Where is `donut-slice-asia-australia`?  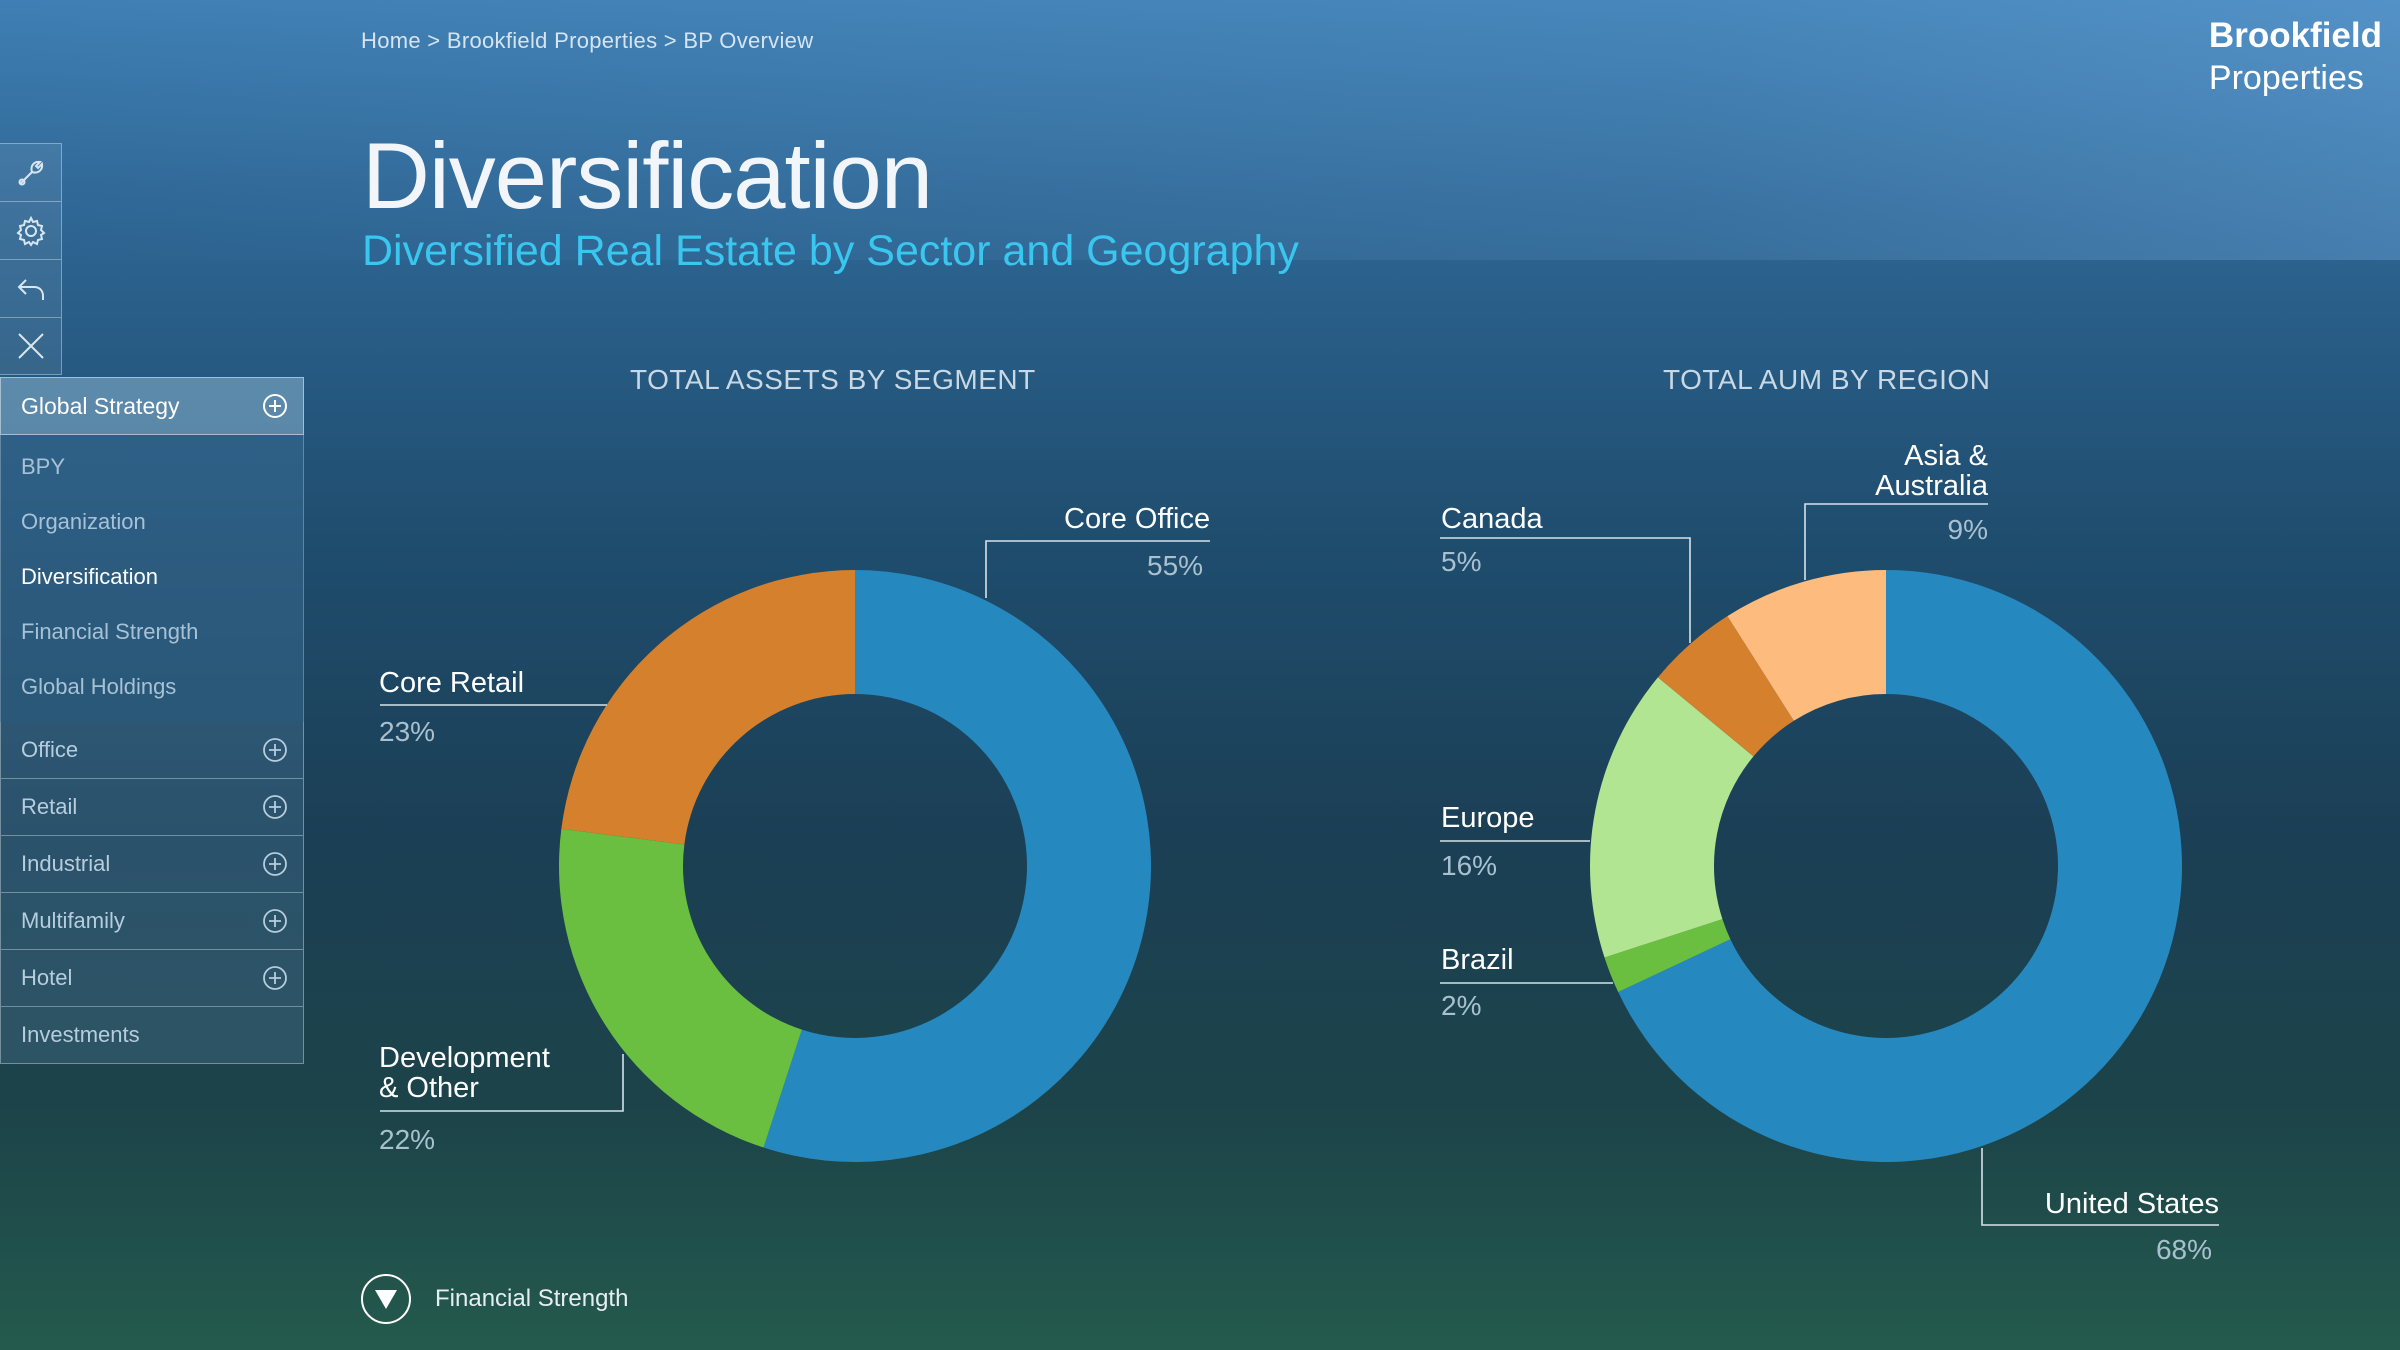 donut-slice-asia-australia is located at coordinates (1806, 645).